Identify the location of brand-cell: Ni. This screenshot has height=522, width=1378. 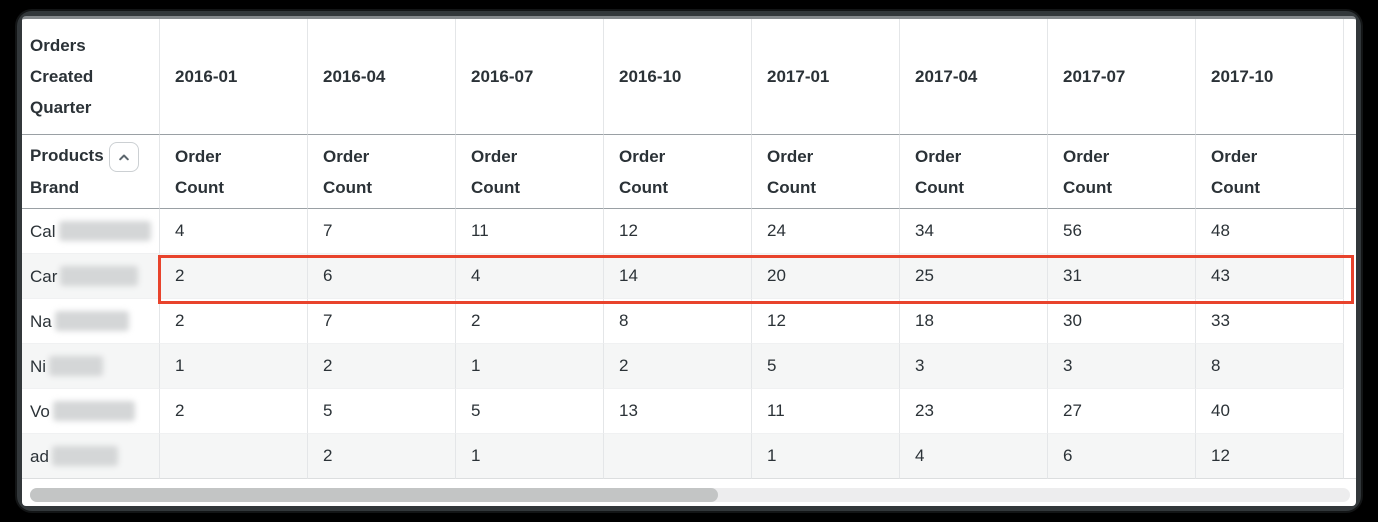
(91, 366).